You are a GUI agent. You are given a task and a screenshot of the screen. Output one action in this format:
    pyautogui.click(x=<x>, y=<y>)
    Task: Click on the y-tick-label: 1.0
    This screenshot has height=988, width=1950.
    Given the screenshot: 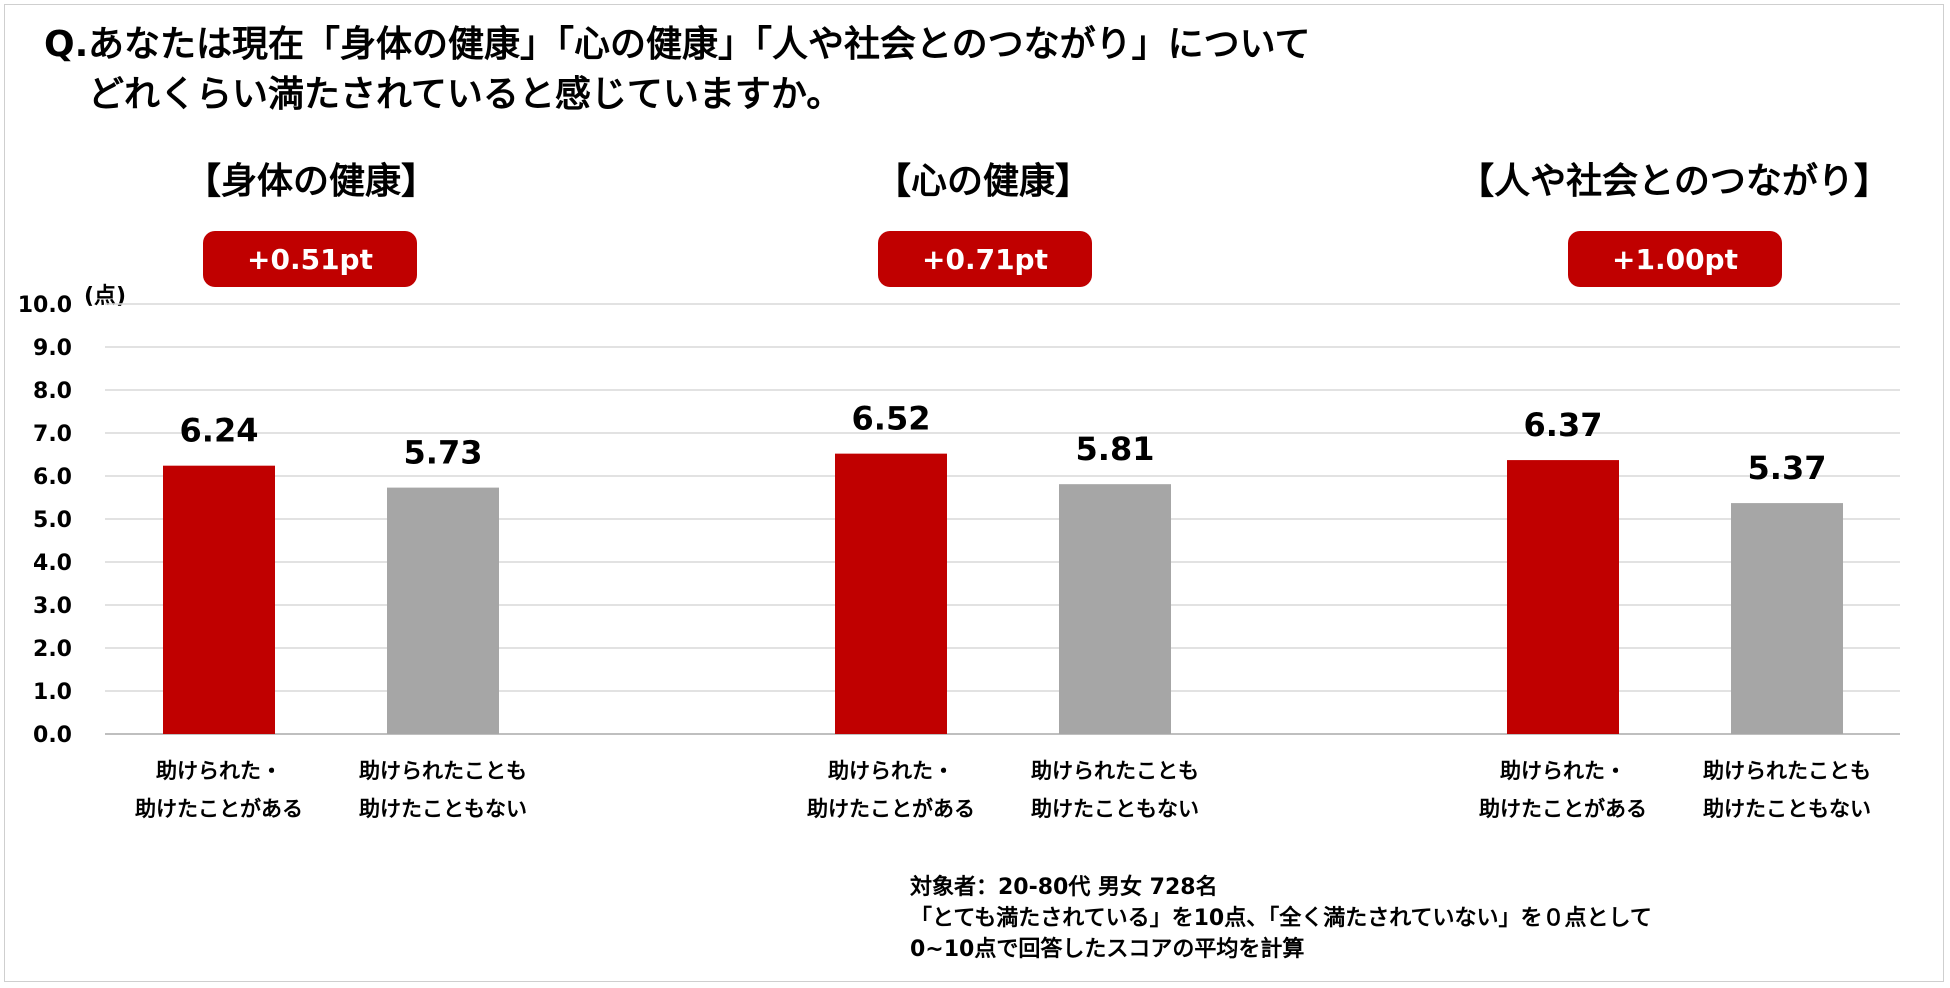 What is the action you would take?
    pyautogui.click(x=52, y=692)
    